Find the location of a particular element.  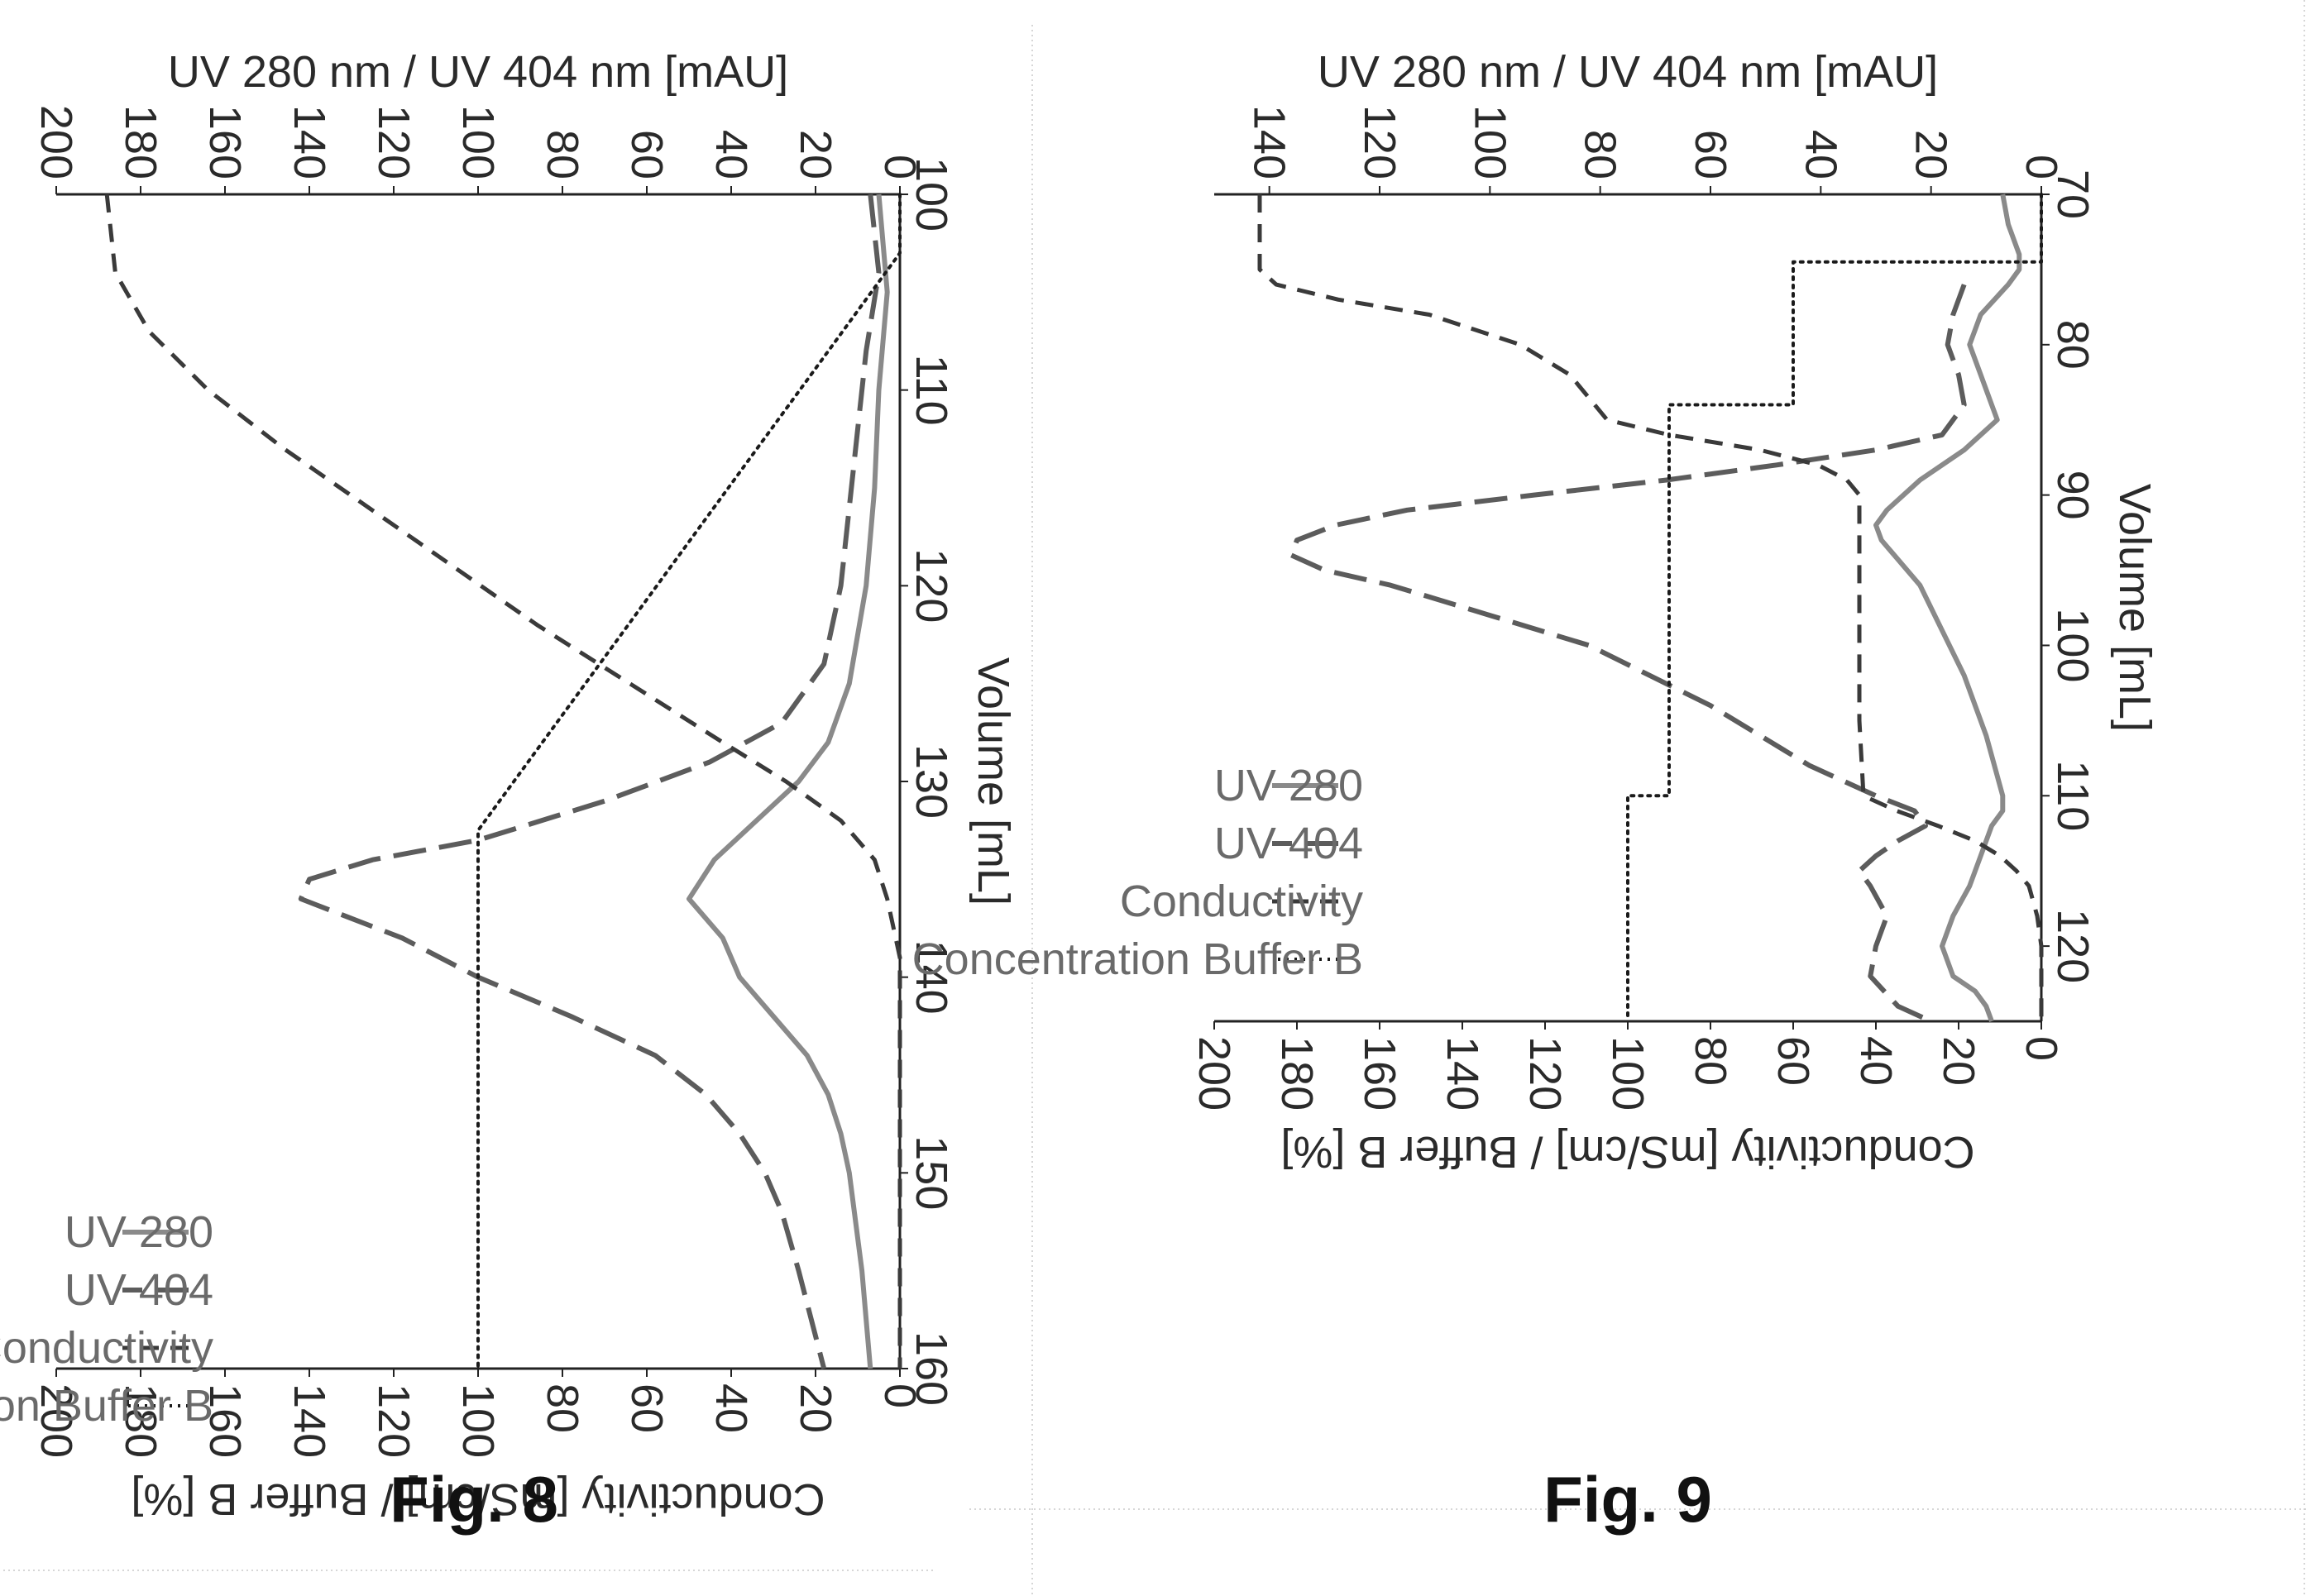

x-tick-label: 150 is located at coordinates (931, 1172).